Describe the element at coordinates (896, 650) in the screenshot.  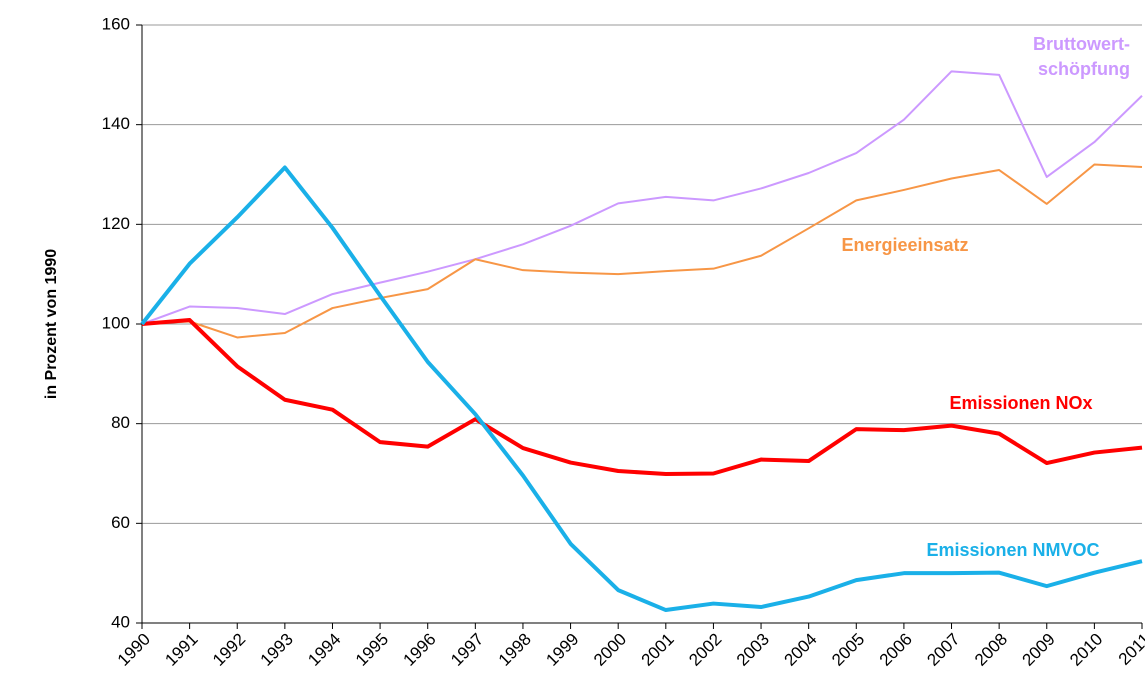
I see `x-tick-label: 2006` at that location.